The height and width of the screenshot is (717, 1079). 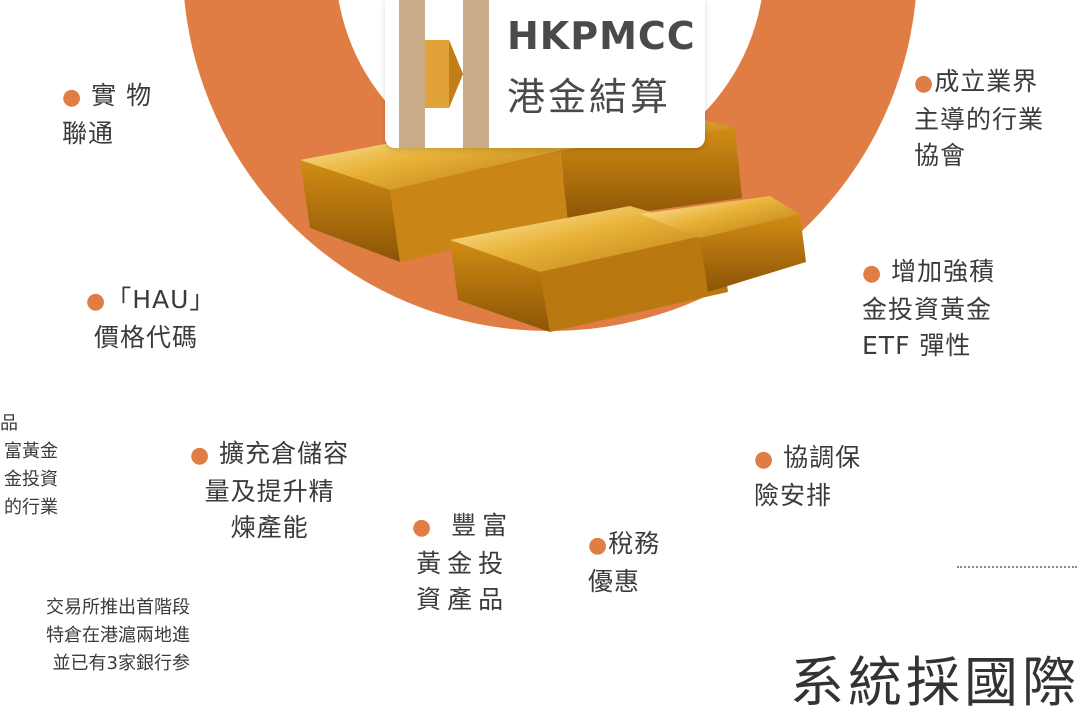 I want to click on measure-line: 協會, so click(x=940, y=155).